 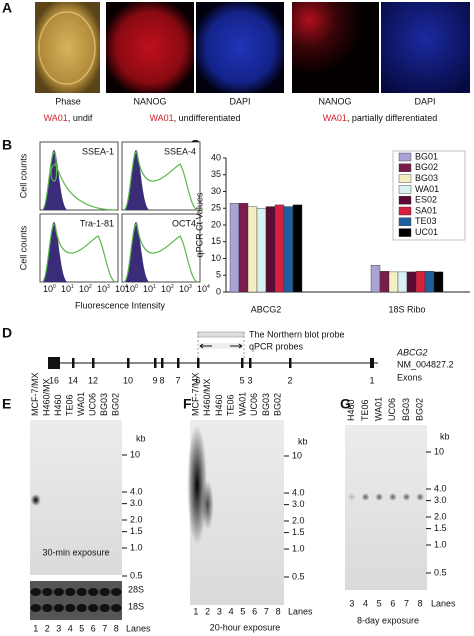 What do you see at coordinates (406, 603) in the screenshot?
I see `lane-number: 7` at bounding box center [406, 603].